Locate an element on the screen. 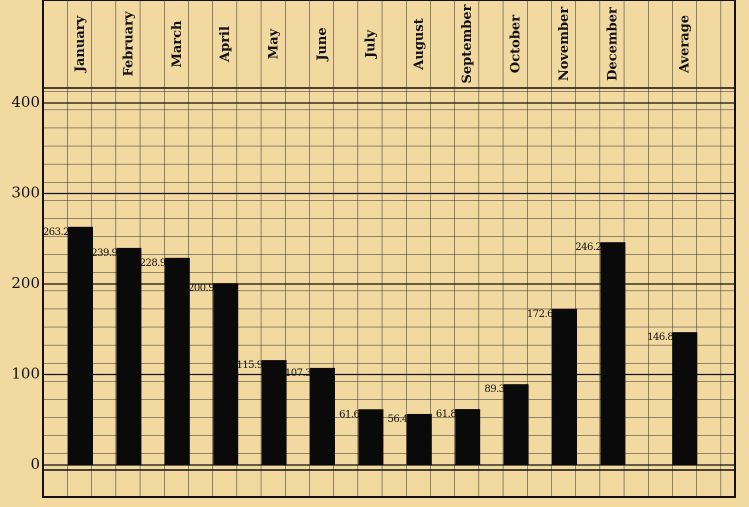 This screenshot has height=507, width=749. x-tick-label: June is located at coordinates (322, 44).